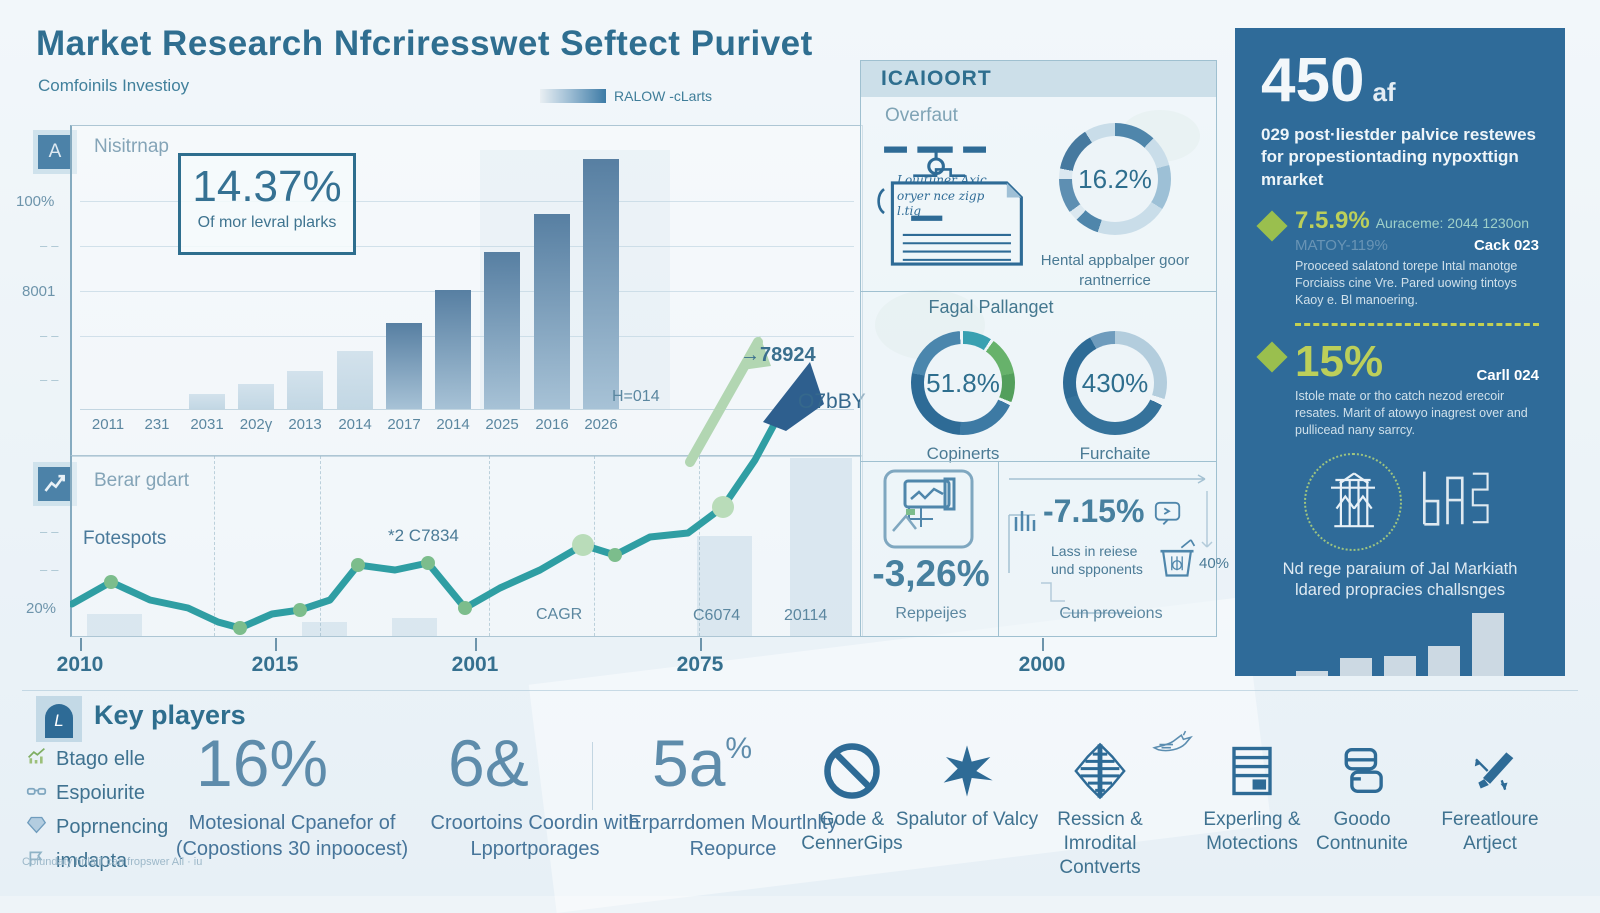 The image size is (1600, 913). I want to click on x-axis-line, so click(467, 409).